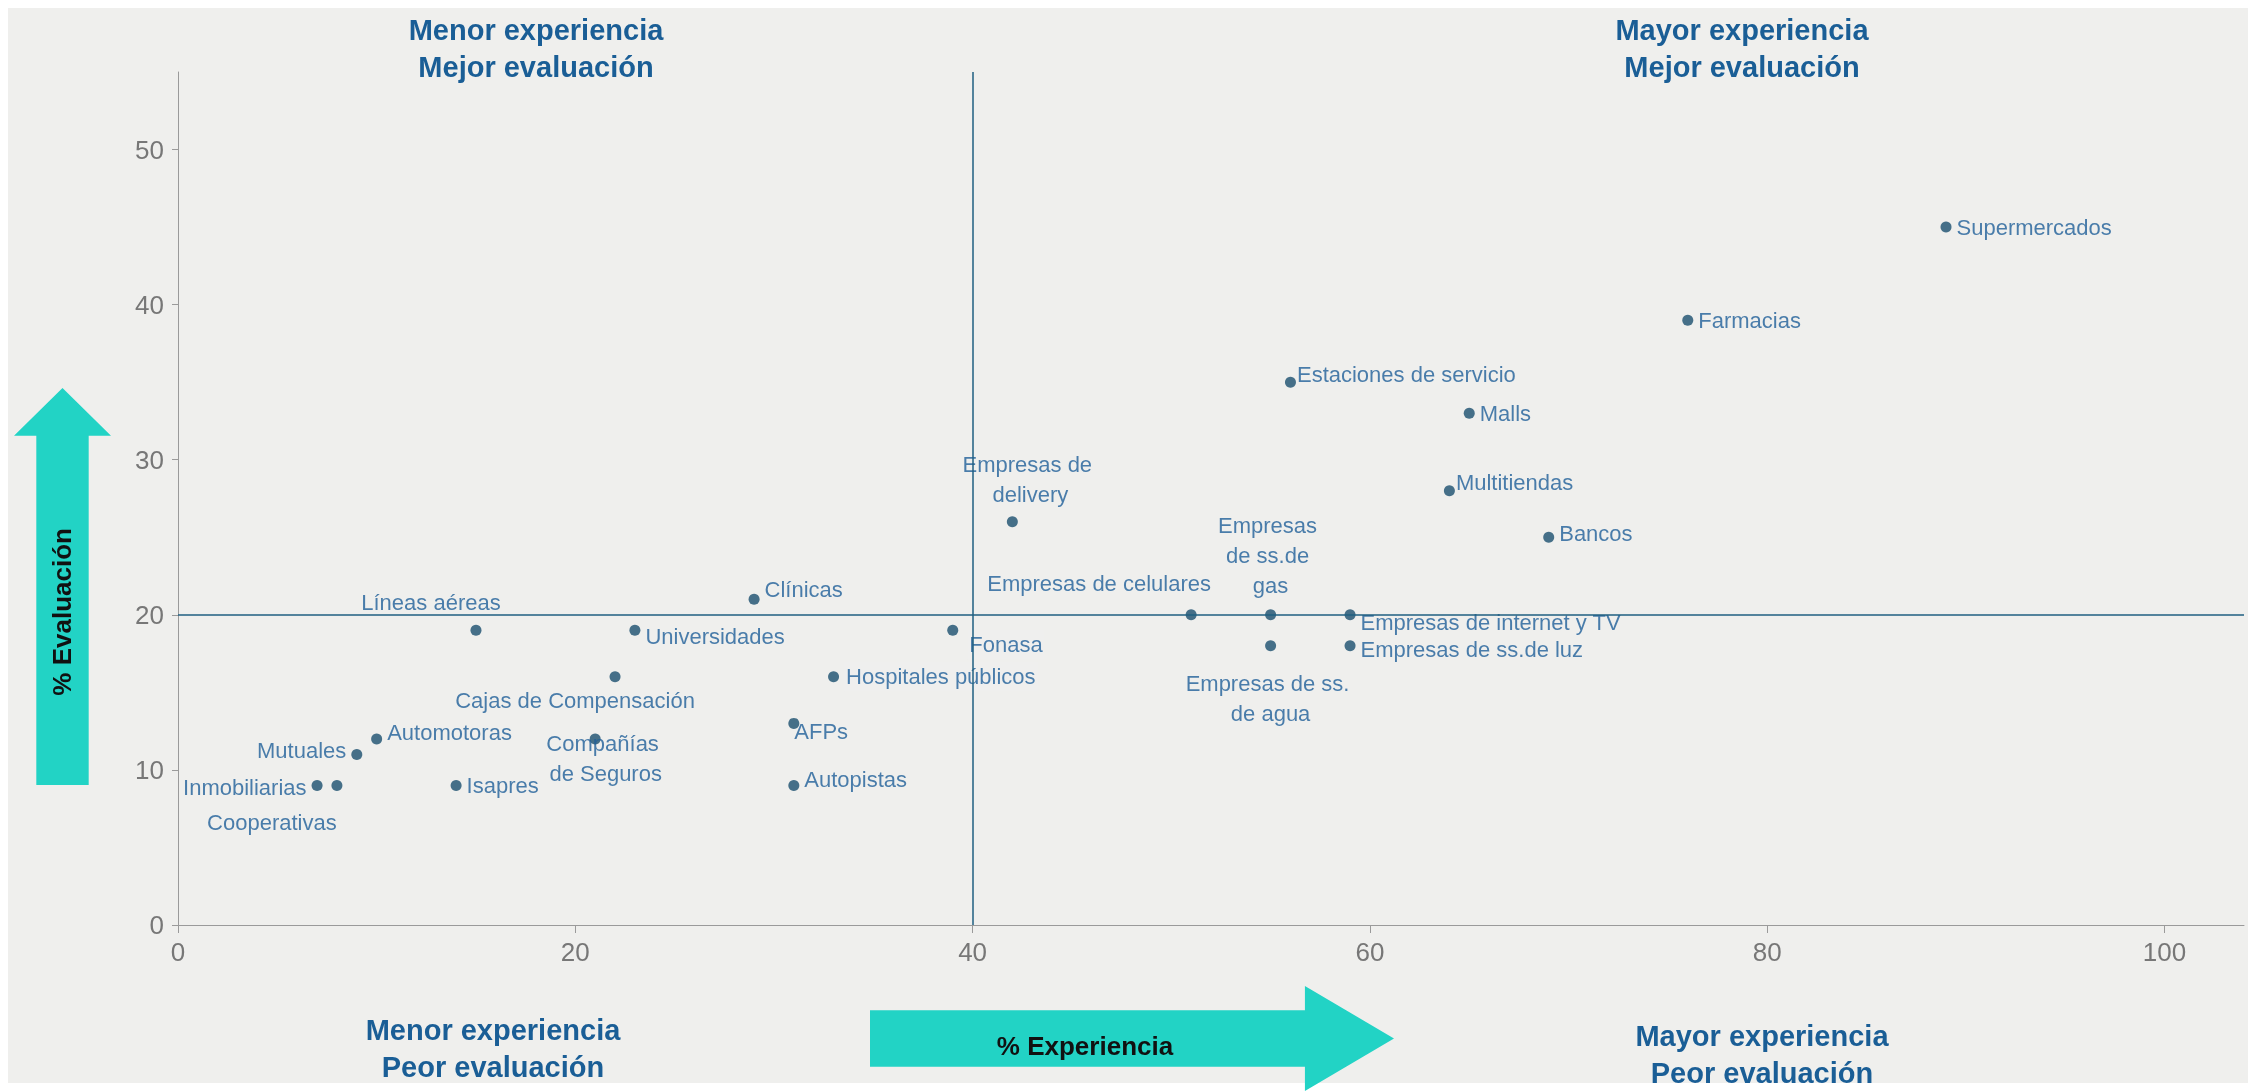  Describe the element at coordinates (575, 952) in the screenshot. I see `x-tick-label: 20` at that location.